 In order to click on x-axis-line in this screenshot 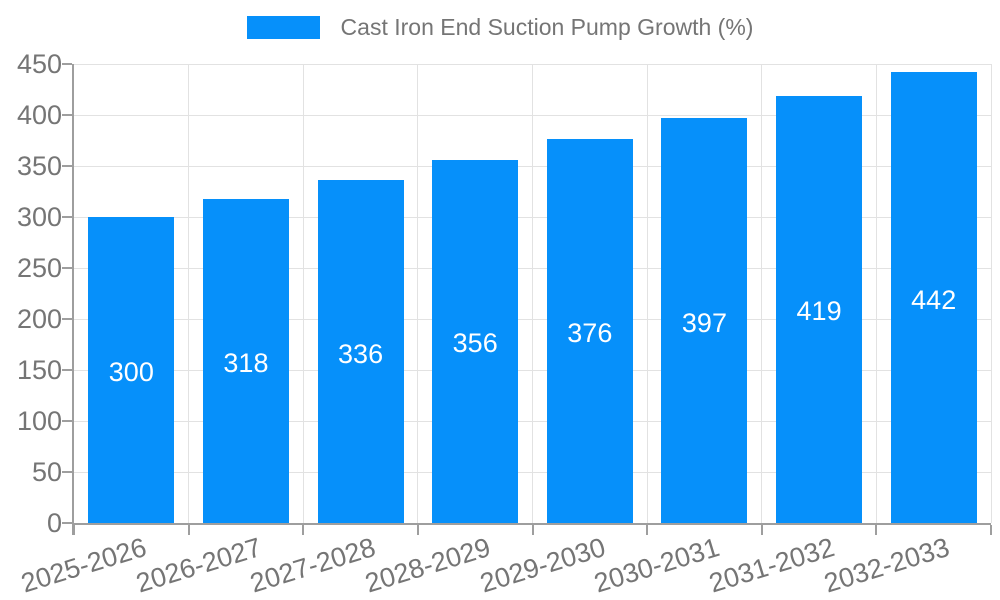, I will do `click(531, 524)`.